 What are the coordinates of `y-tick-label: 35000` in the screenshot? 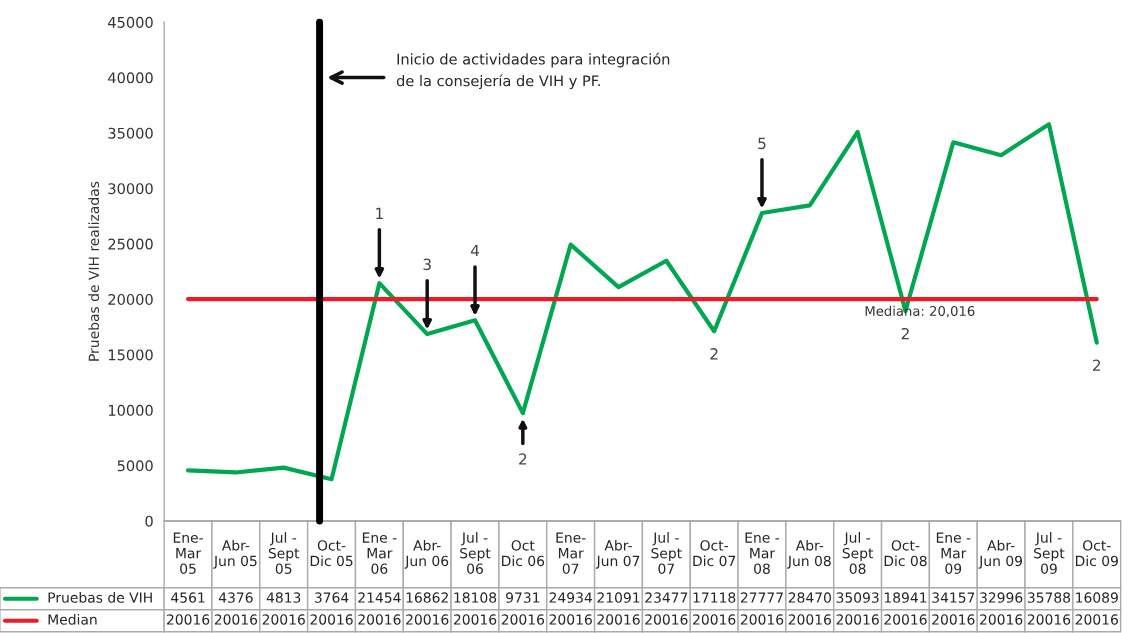 It's located at (130, 133).